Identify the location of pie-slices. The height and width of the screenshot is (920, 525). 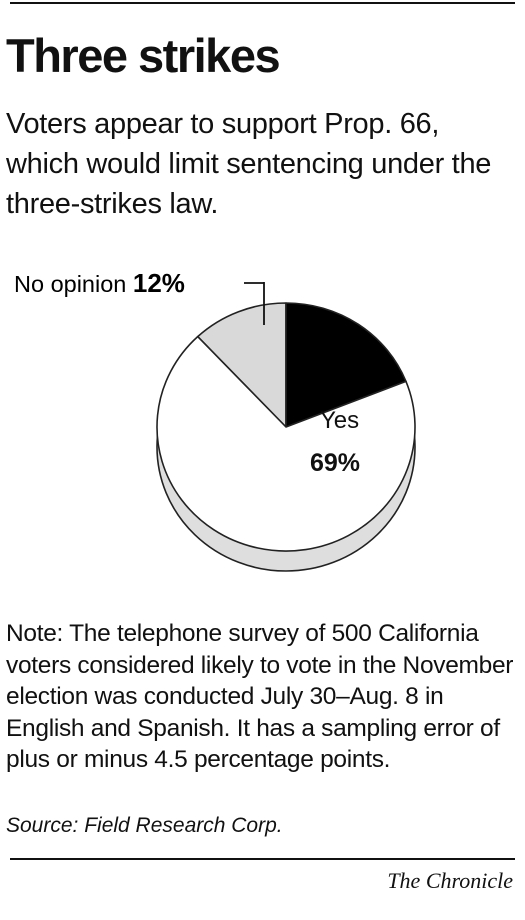
(286, 427).